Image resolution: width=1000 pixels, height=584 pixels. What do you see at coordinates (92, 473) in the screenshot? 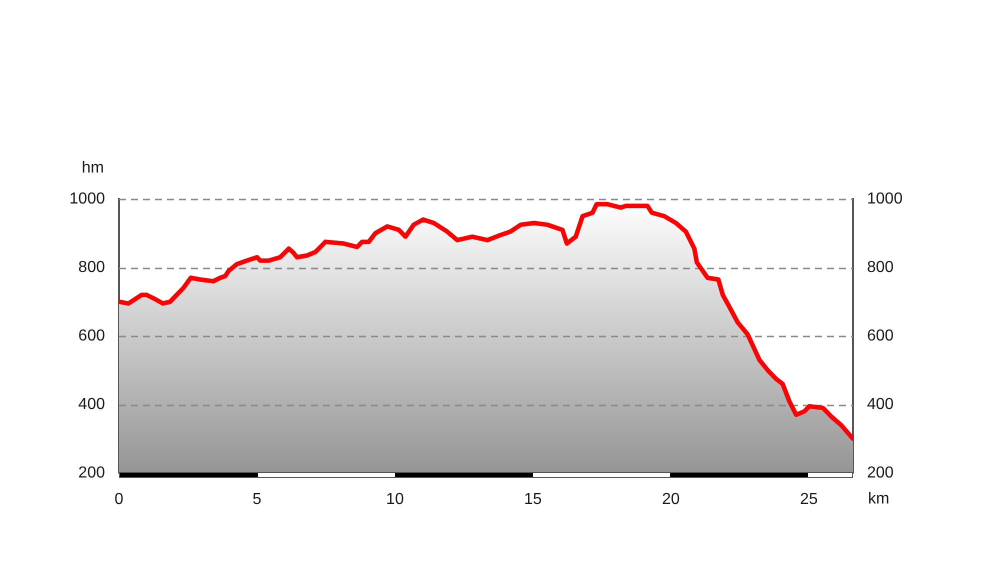
I see `y-tick-label: 200` at bounding box center [92, 473].